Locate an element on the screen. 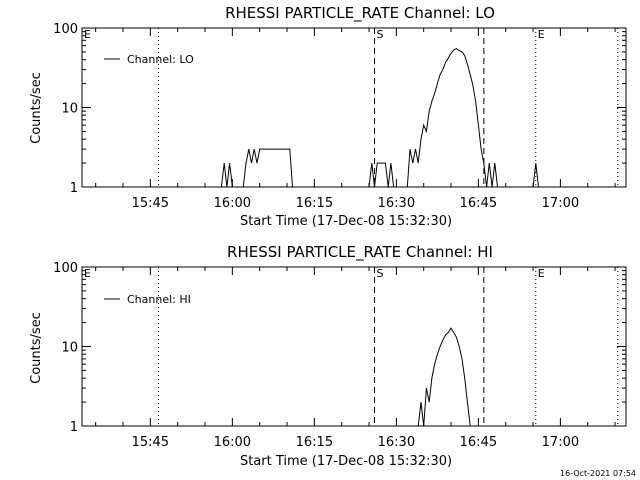 The width and height of the screenshot is (640, 480). footer-timestamp: 16-Oct-2021 07:54 is located at coordinates (598, 473).